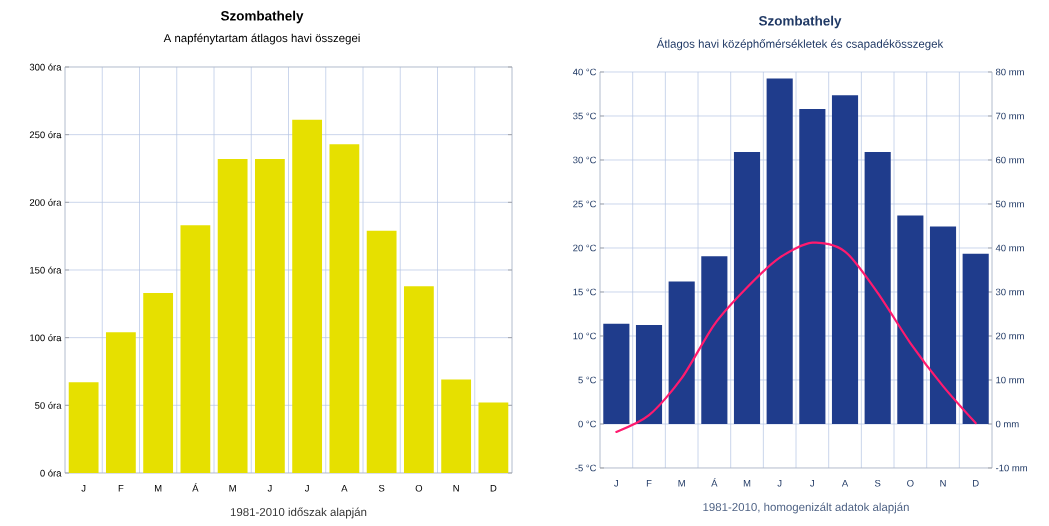  Describe the element at coordinates (800, 44) in the screenshot. I see `chart-subtitle: Átlagos havi középhőmérsékletek és csapadékösszegek` at that location.